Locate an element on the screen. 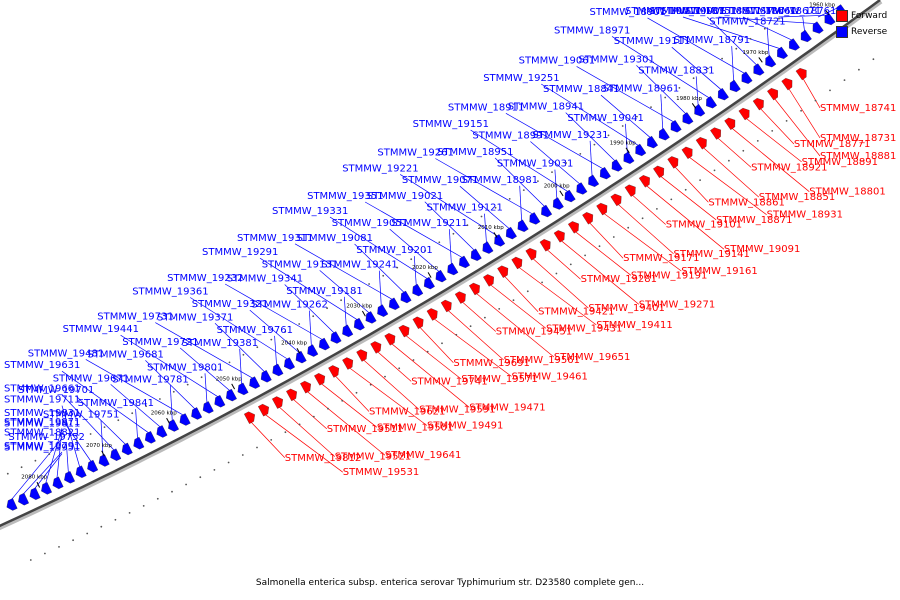  forward-gene-label: STMMW_19271 is located at coordinates (677, 304).